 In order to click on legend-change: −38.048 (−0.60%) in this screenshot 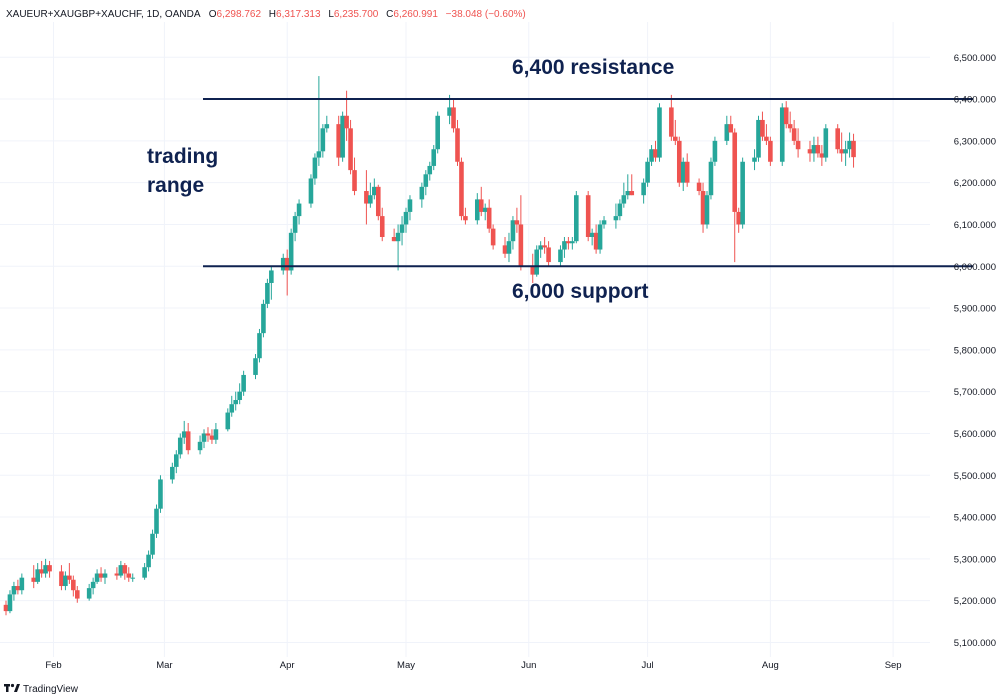, I will do `click(486, 14)`.